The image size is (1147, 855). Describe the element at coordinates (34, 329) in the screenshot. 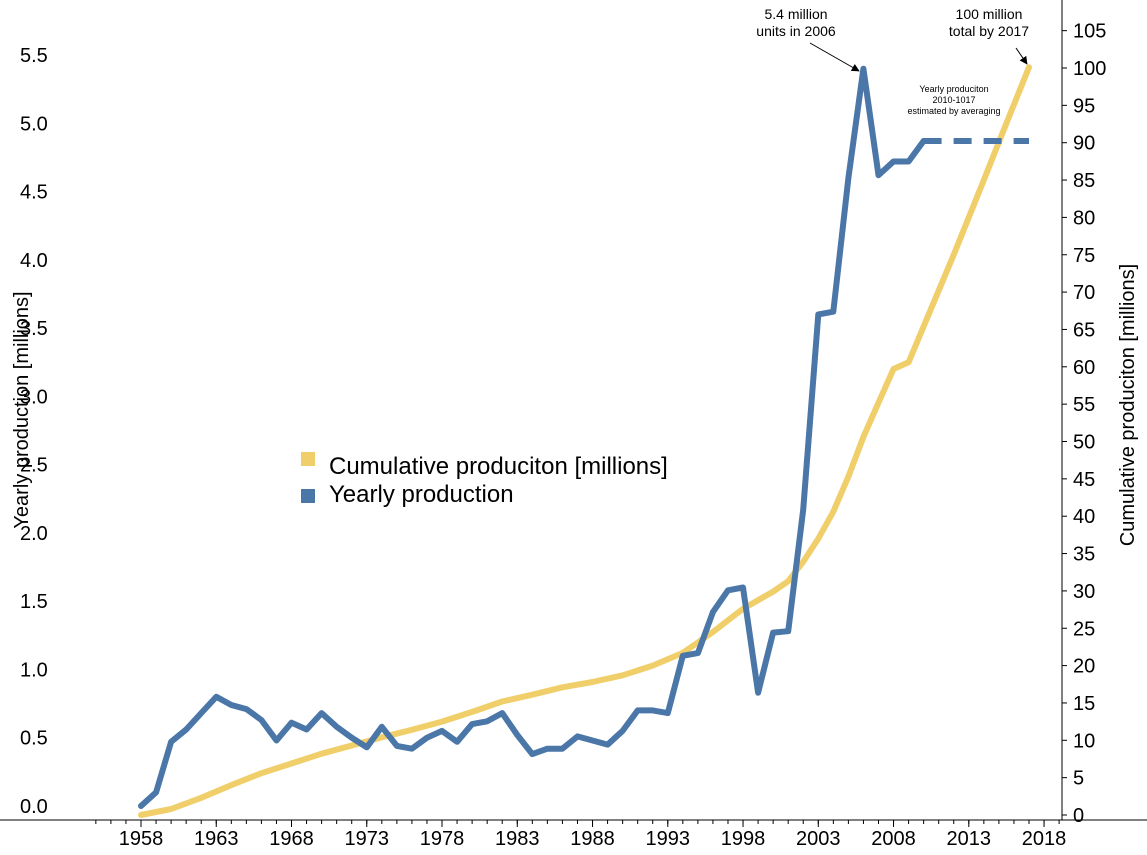

I see `y-left-tick-label: 3.5` at that location.